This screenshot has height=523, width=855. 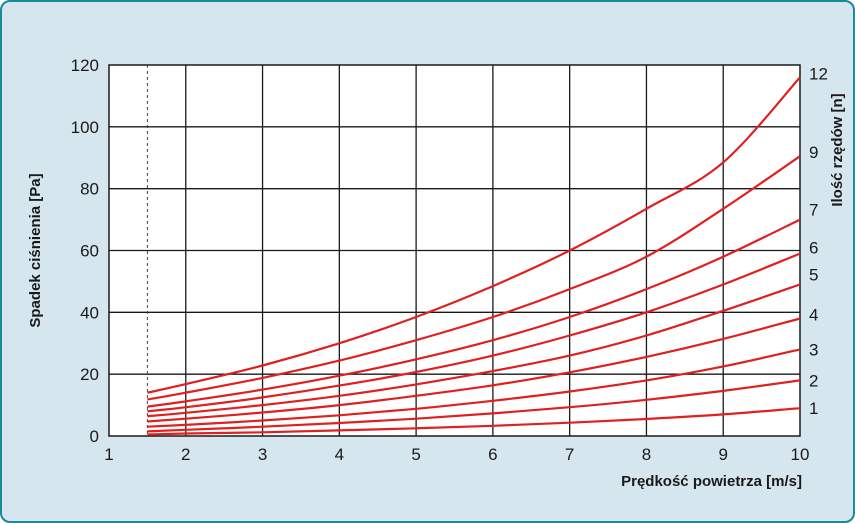 I want to click on series-label-6: 6, so click(x=813, y=248).